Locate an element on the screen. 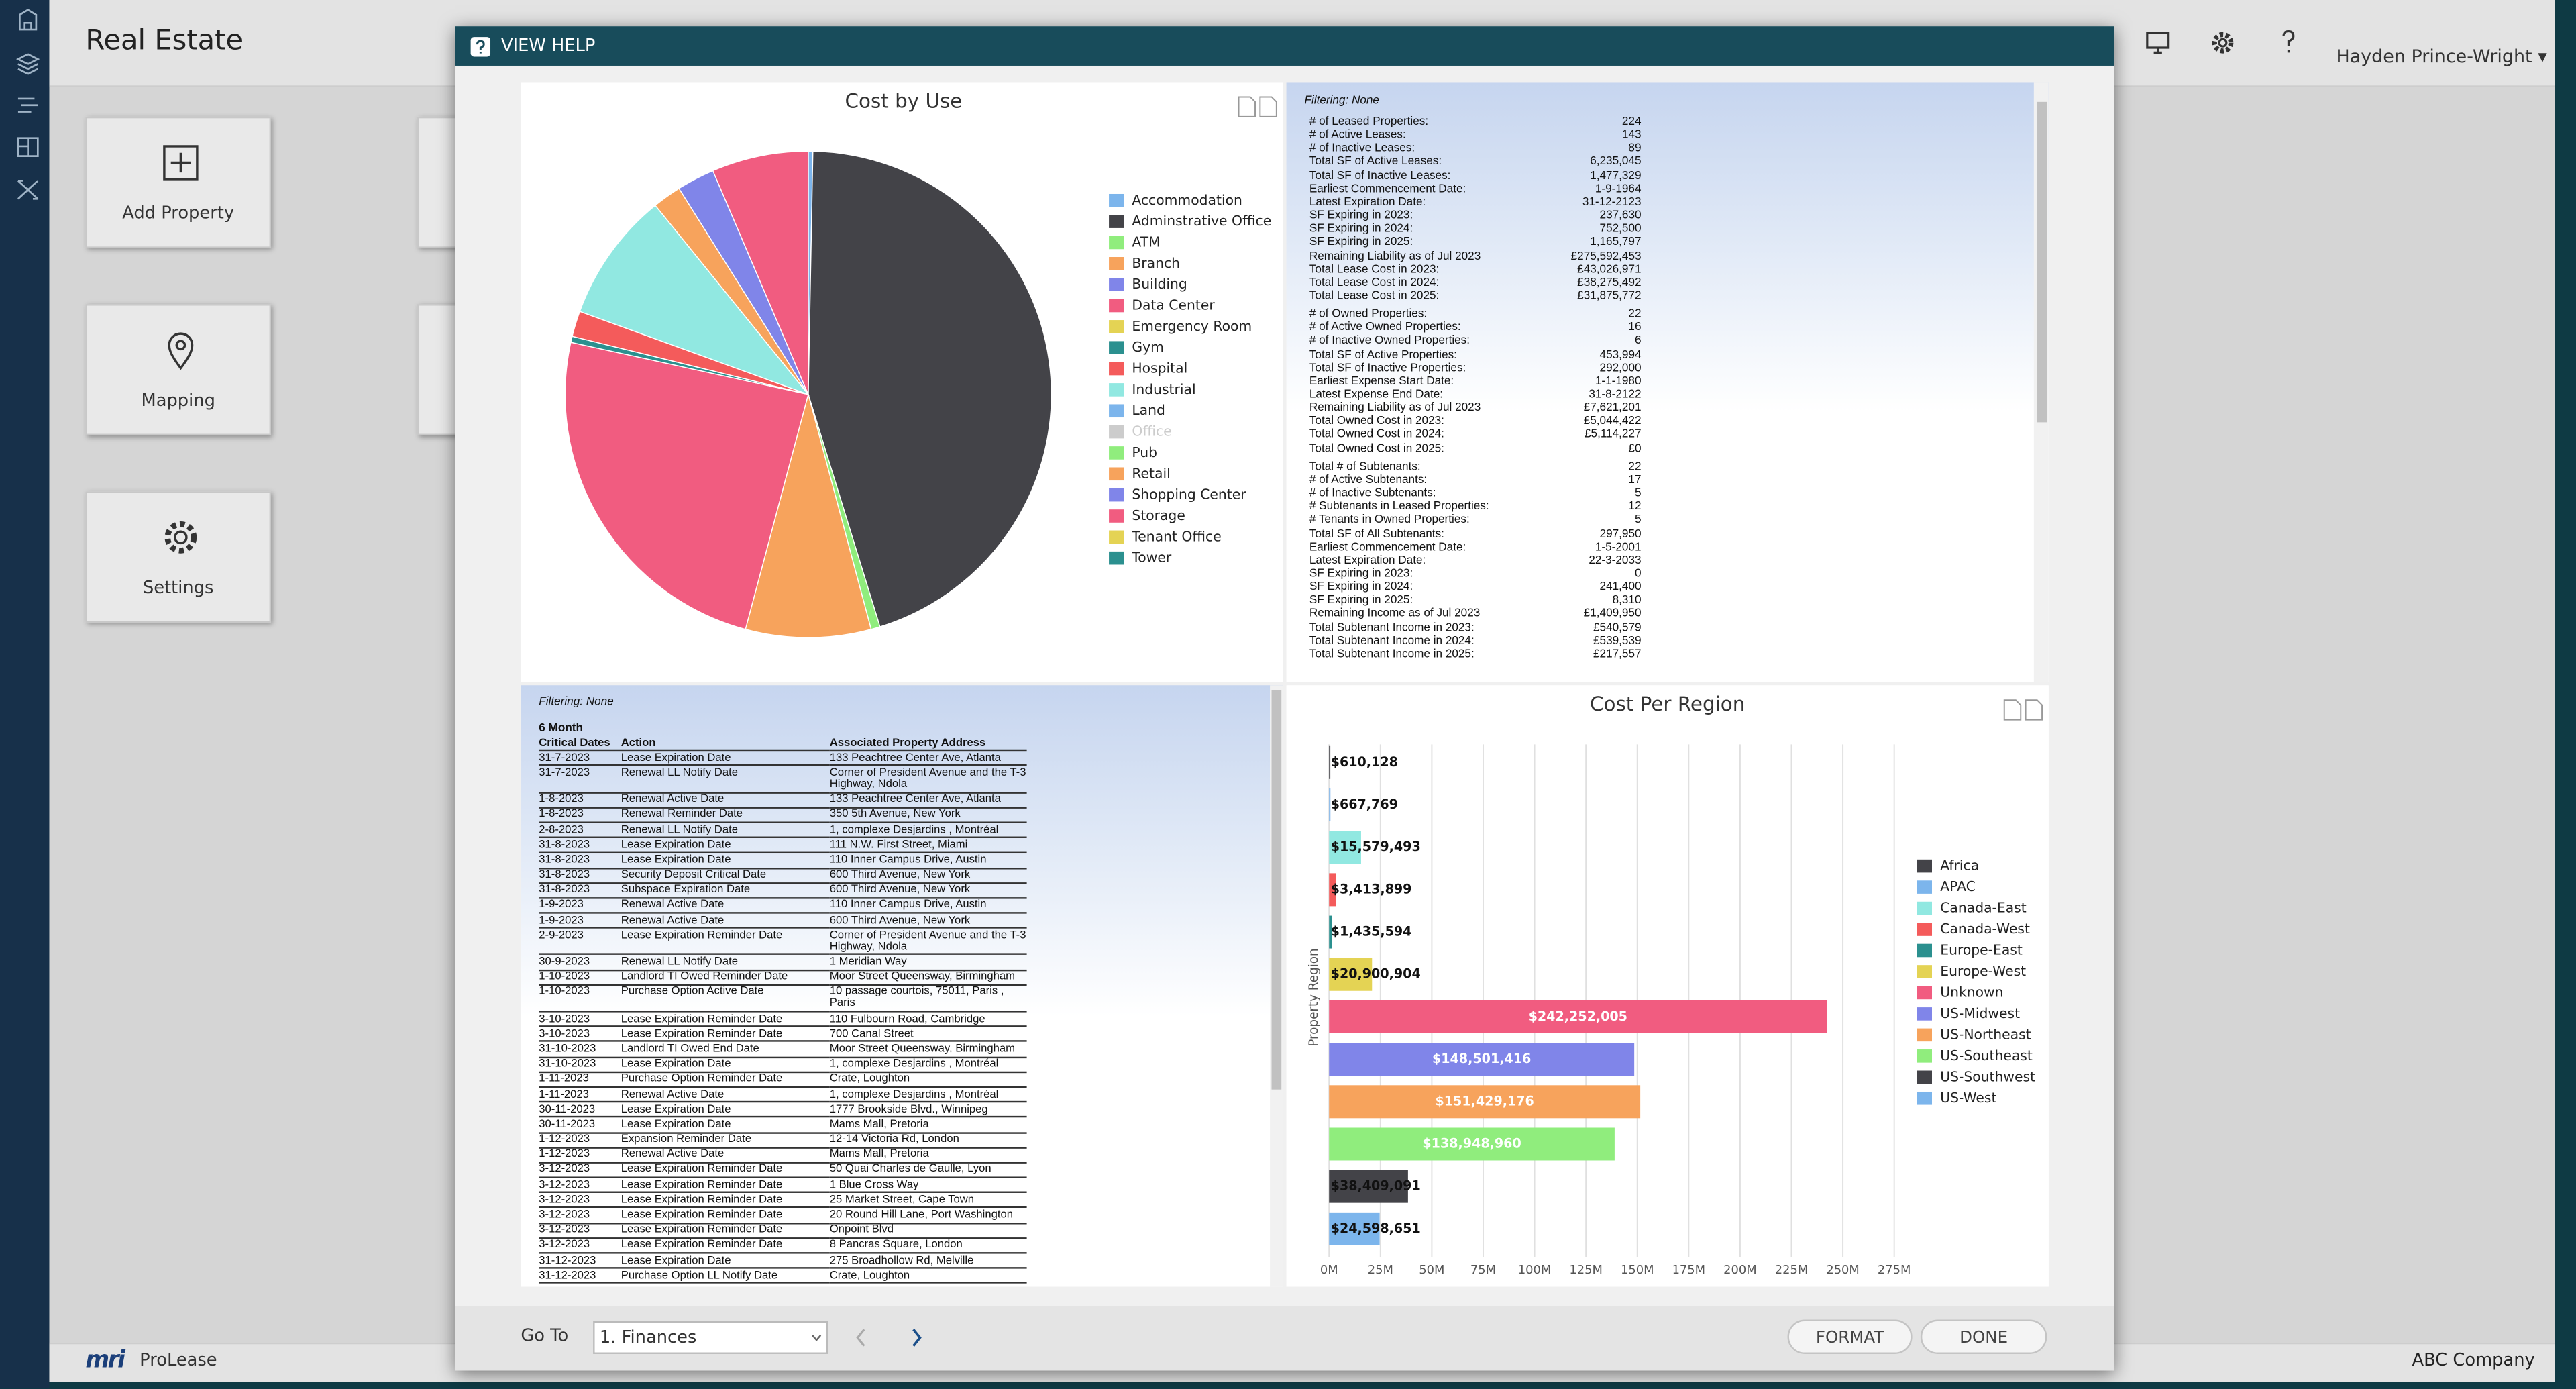  add-property-tile: Add Property is located at coordinates (178, 182).